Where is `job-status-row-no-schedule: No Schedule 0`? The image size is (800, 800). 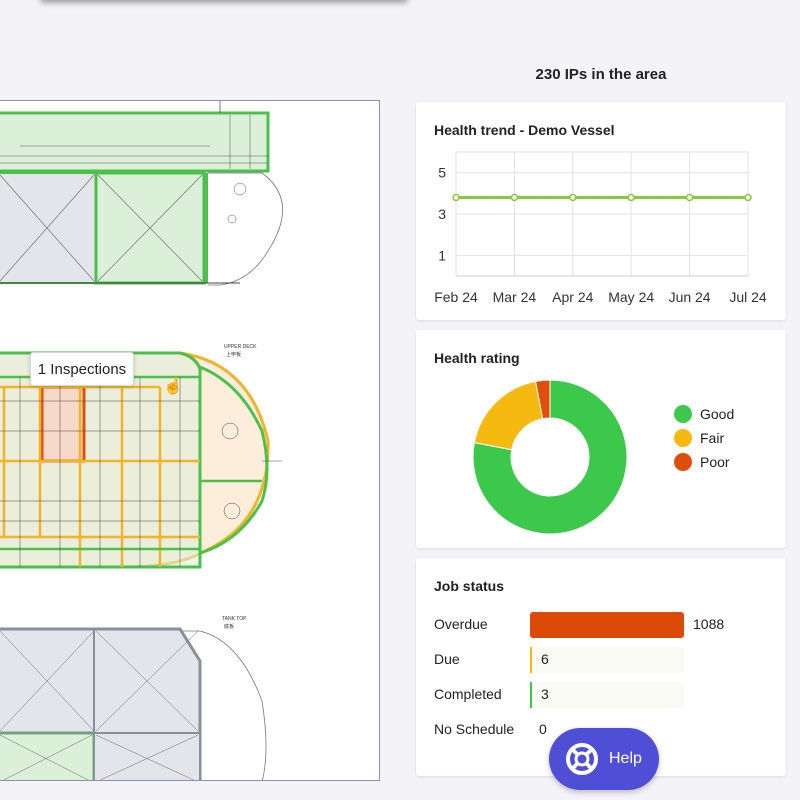
job-status-row-no-schedule: No Schedule 0 is located at coordinates (604, 730).